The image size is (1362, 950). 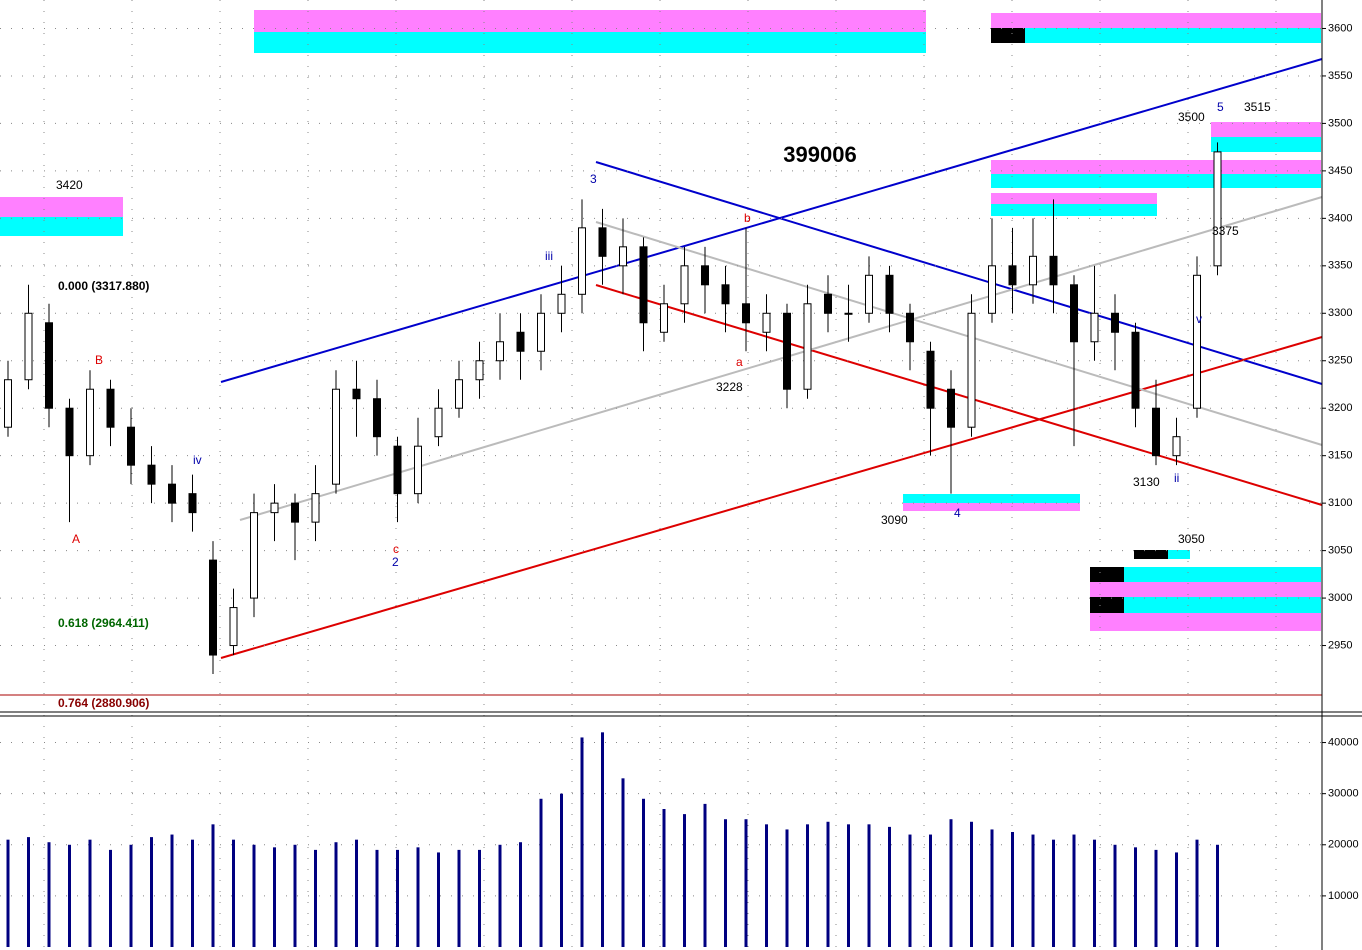 I want to click on annotation: 3420, so click(x=69, y=185).